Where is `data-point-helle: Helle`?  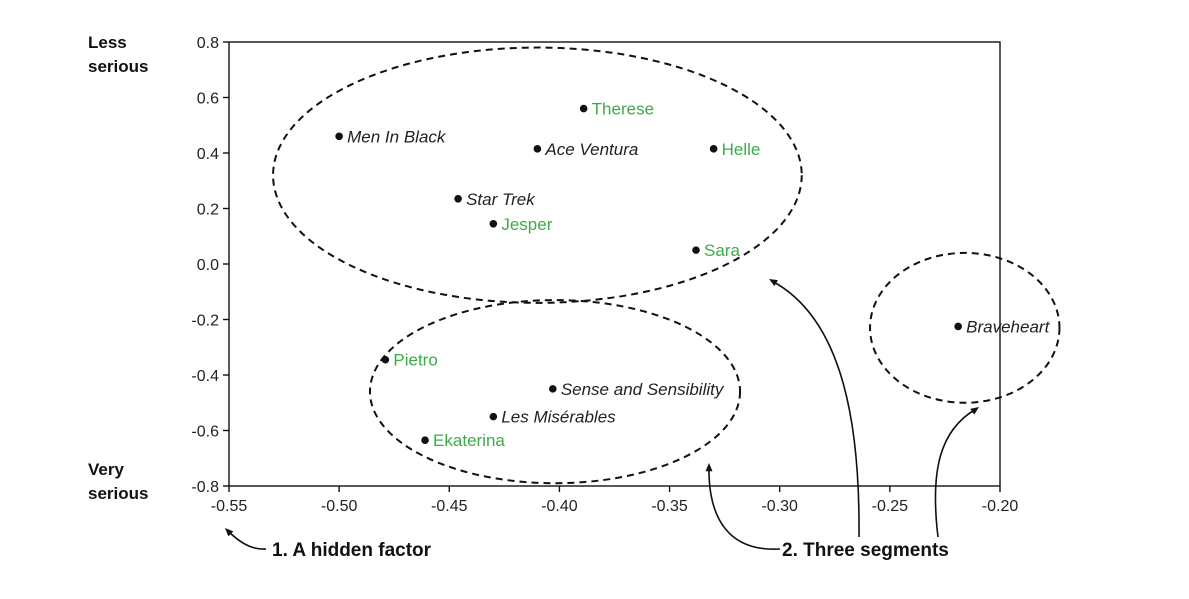 data-point-helle: Helle is located at coordinates (735, 149).